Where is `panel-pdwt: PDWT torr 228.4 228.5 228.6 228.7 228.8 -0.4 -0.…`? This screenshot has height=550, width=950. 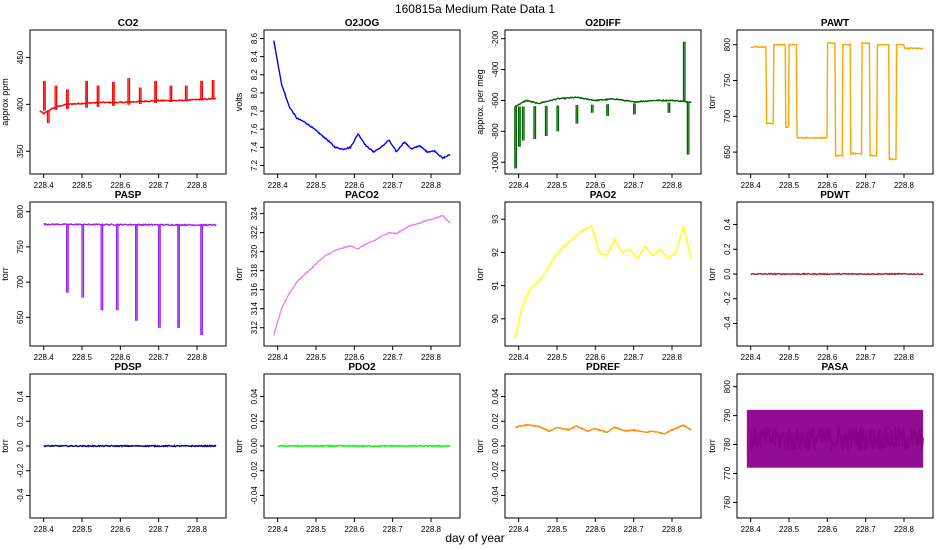 panel-pdwt: PDWT torr 228.4 228.5 228.6 228.7 228.8 -0.4 -0.… is located at coordinates (820, 276).